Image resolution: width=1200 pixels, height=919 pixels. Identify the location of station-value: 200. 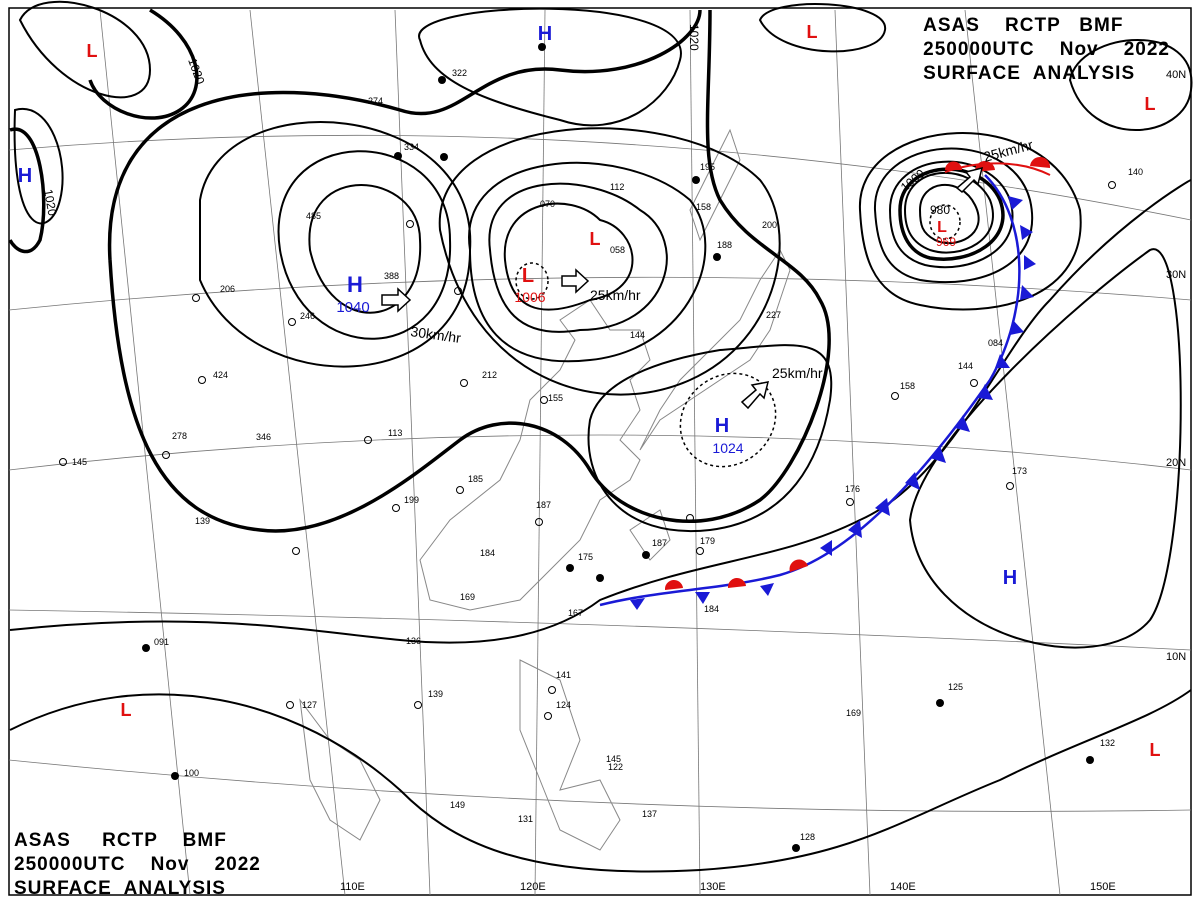
(769, 225).